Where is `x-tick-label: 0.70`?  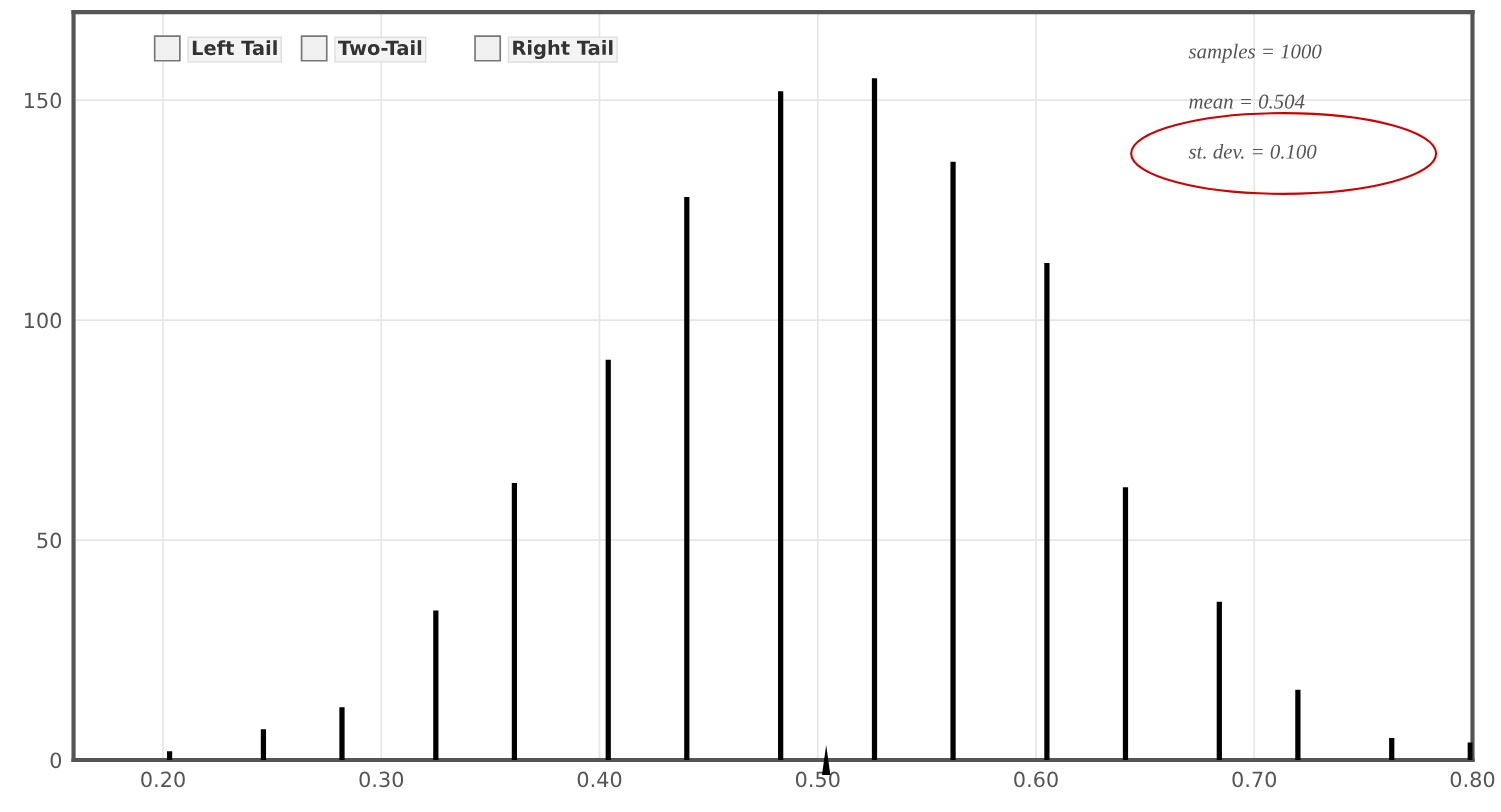
x-tick-label: 0.70 is located at coordinates (1254, 779).